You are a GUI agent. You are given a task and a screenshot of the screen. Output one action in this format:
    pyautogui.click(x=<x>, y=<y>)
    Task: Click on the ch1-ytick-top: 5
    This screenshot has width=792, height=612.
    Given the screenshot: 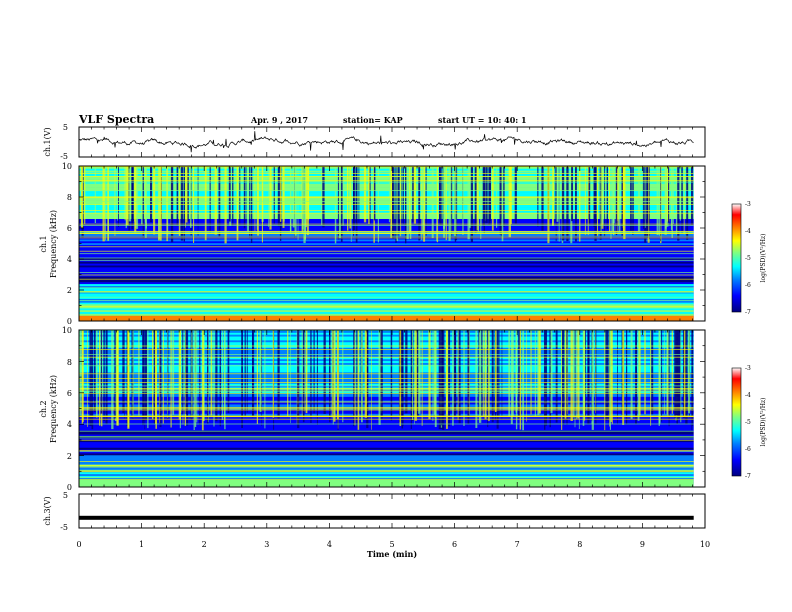 What is the action you would take?
    pyautogui.click(x=65, y=127)
    